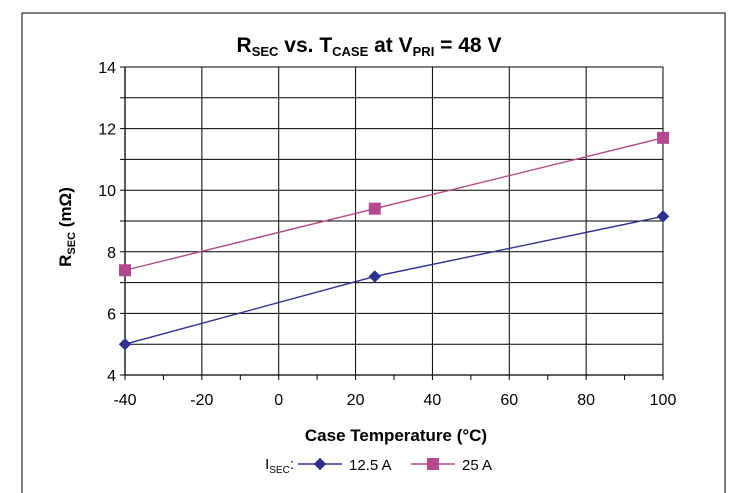  I want to click on x-tick-label: 0, so click(278, 400).